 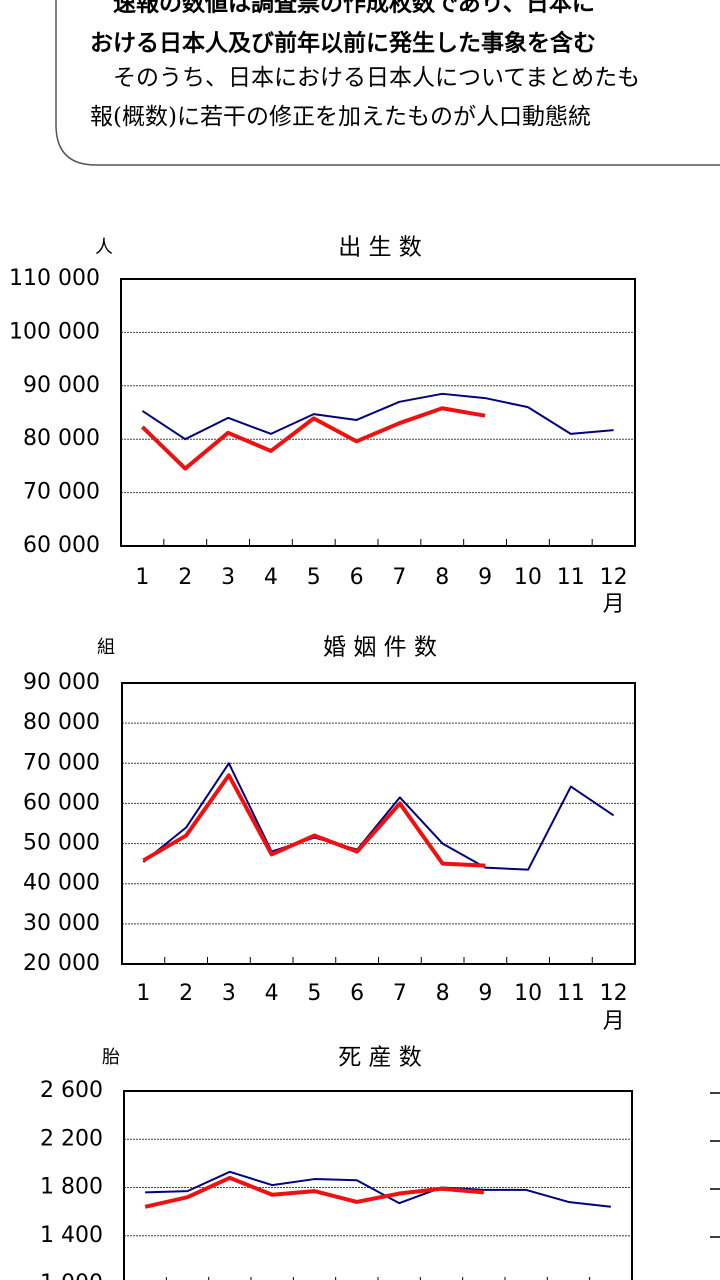 What do you see at coordinates (354, 8) in the screenshot?
I see `note-line: 速報の数値は調査票の作成枚数であり、日本に` at bounding box center [354, 8].